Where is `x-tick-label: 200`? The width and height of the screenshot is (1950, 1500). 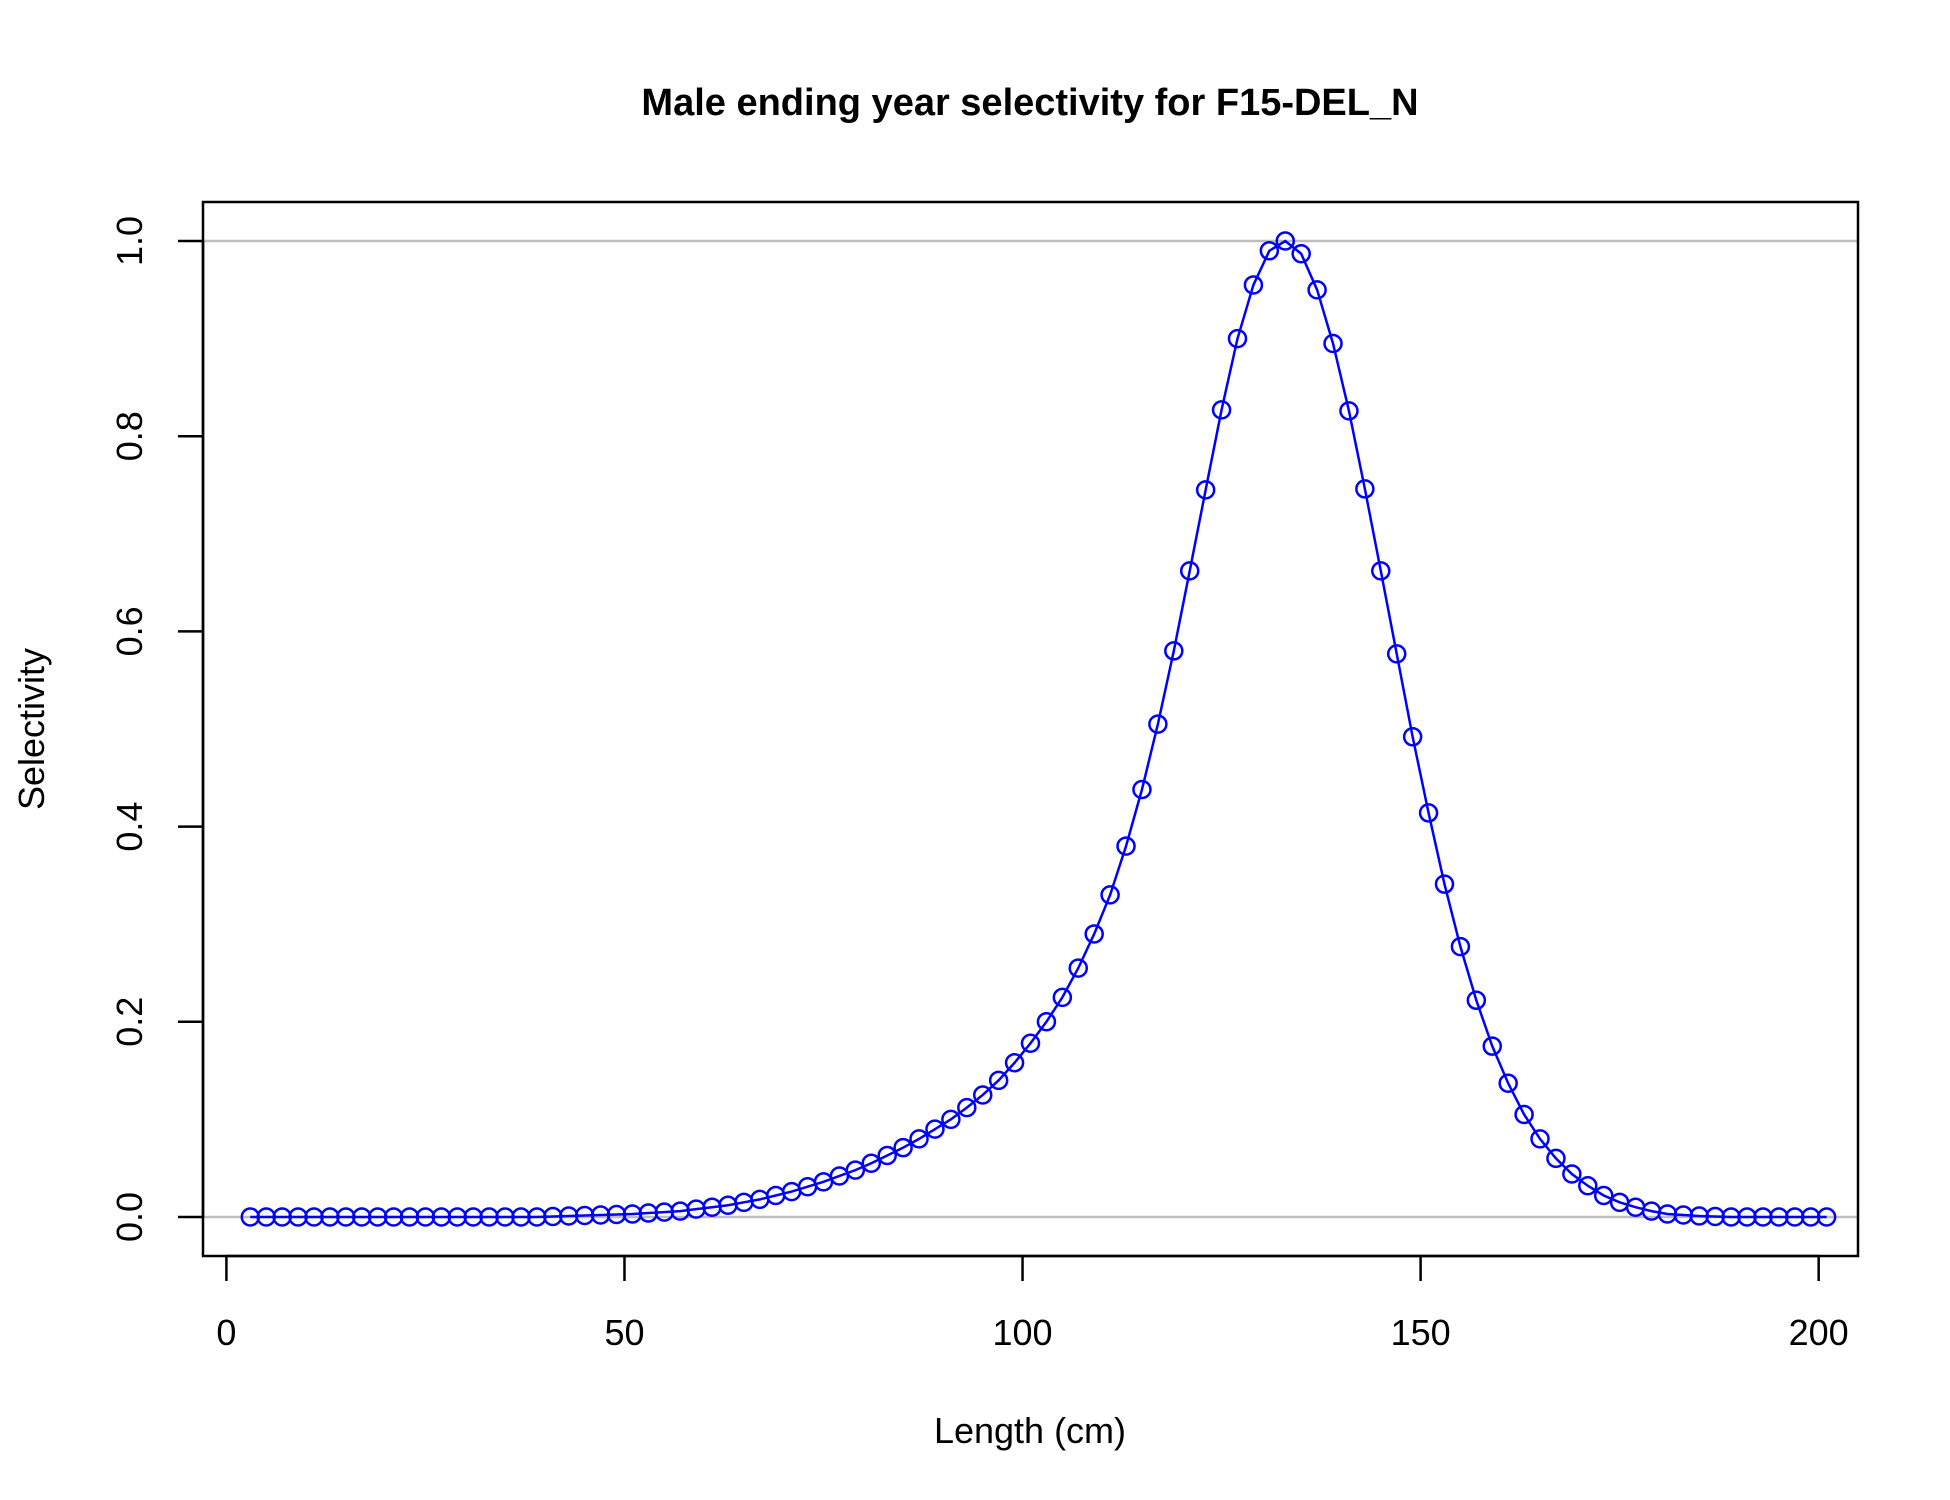
x-tick-label: 200 is located at coordinates (1819, 1332).